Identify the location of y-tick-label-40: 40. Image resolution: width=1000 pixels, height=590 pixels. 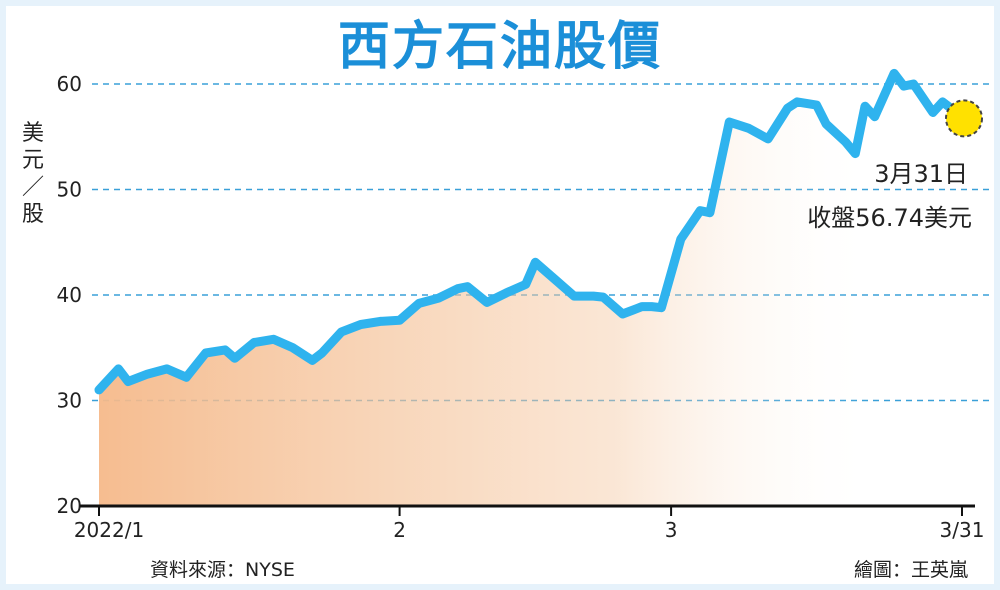
(69, 295).